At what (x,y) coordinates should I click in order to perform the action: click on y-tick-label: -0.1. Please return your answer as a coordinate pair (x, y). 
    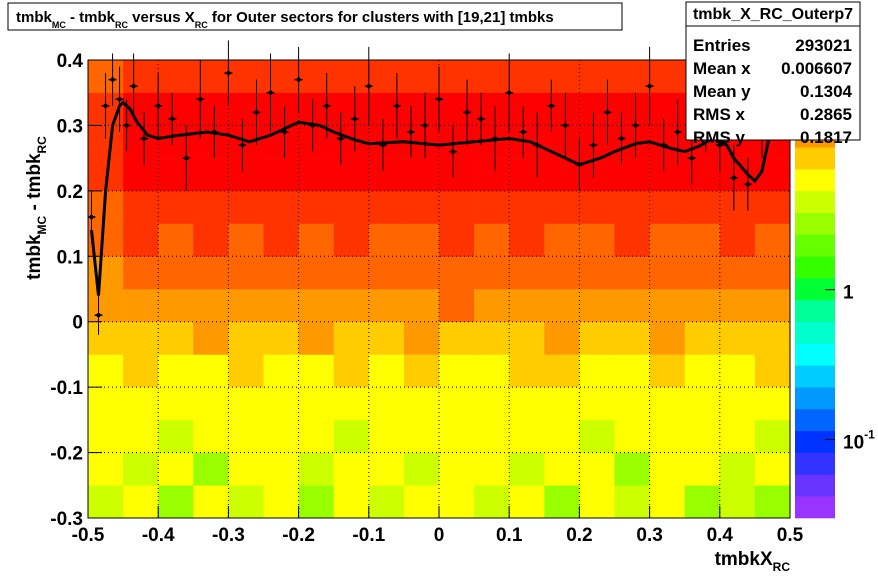
    Looking at the image, I should click on (66, 388).